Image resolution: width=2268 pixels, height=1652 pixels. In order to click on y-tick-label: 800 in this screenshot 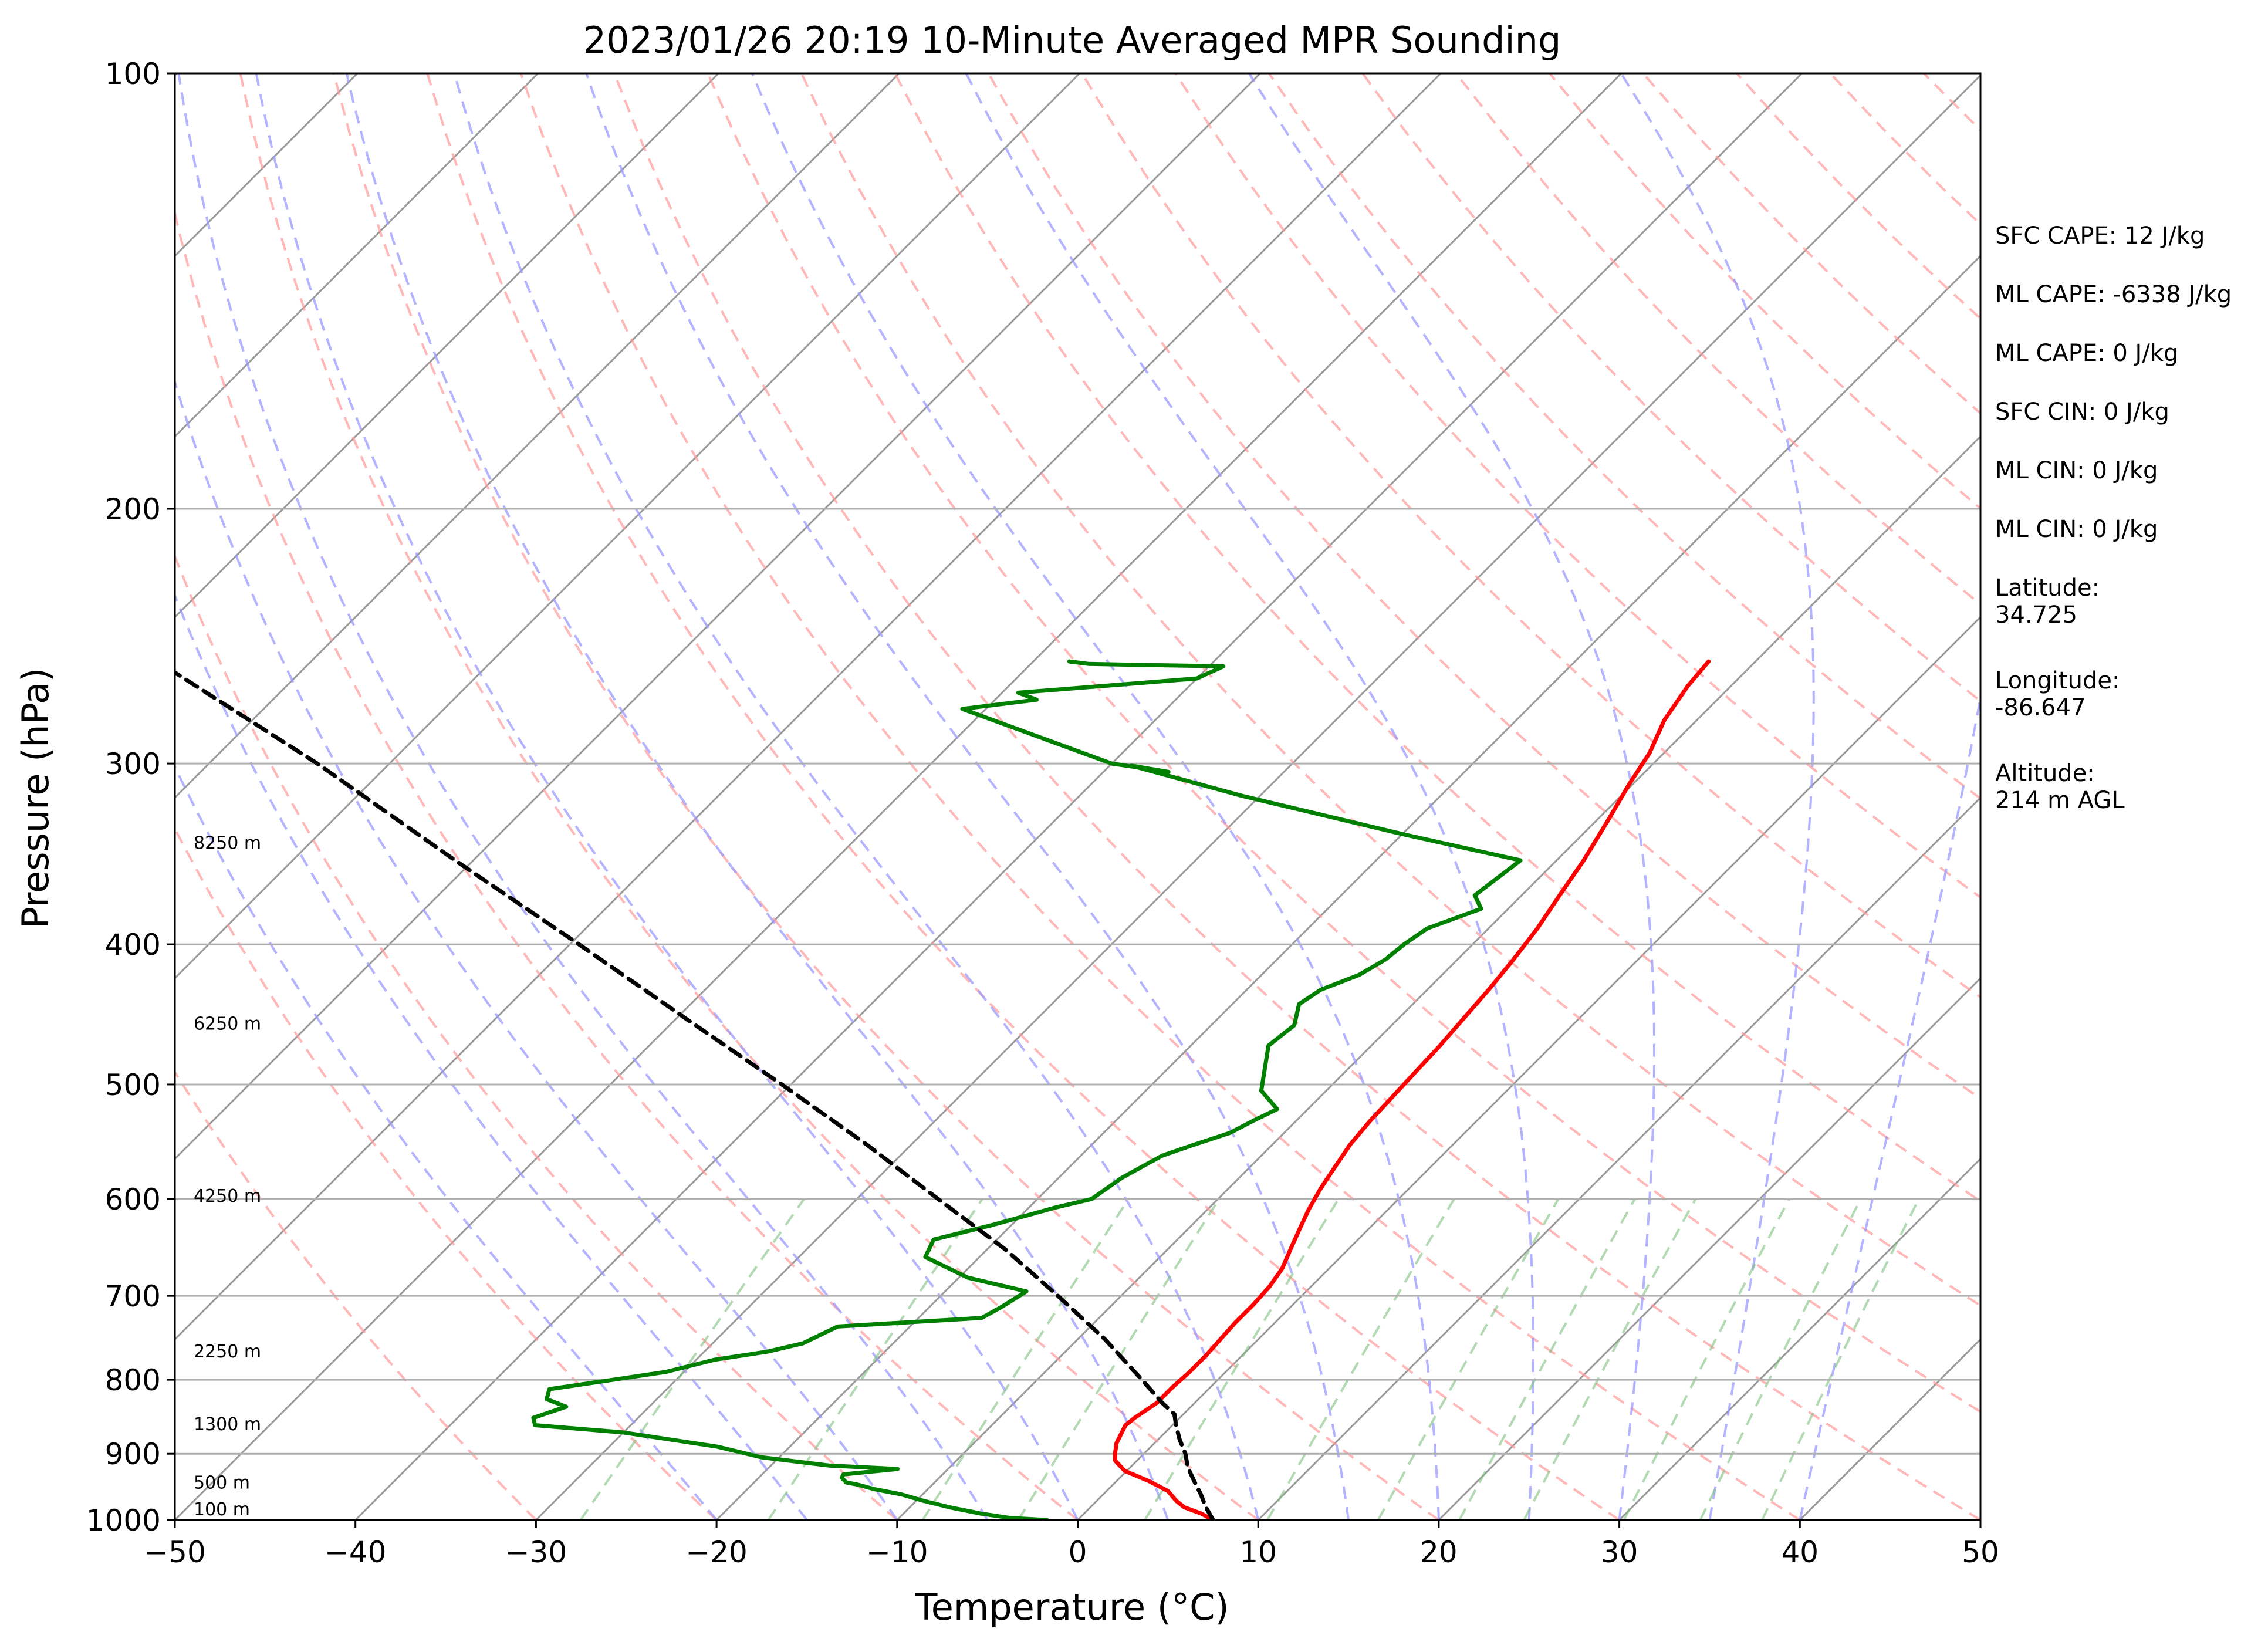, I will do `click(133, 1380)`.